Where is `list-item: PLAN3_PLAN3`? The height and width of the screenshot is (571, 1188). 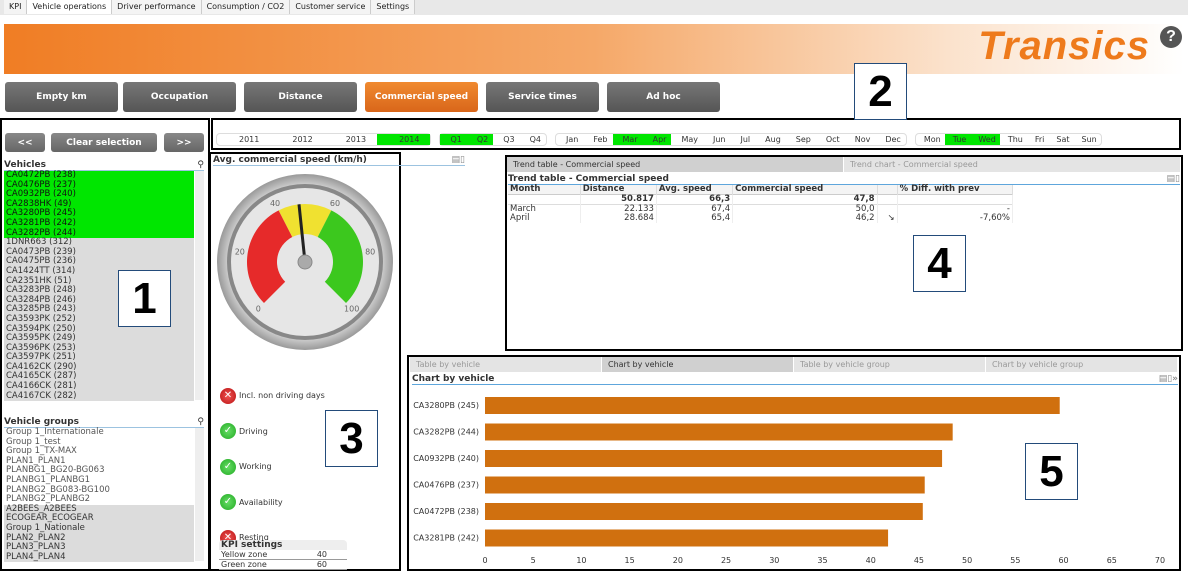
list-item: PLAN3_PLAN3 is located at coordinates (99, 548).